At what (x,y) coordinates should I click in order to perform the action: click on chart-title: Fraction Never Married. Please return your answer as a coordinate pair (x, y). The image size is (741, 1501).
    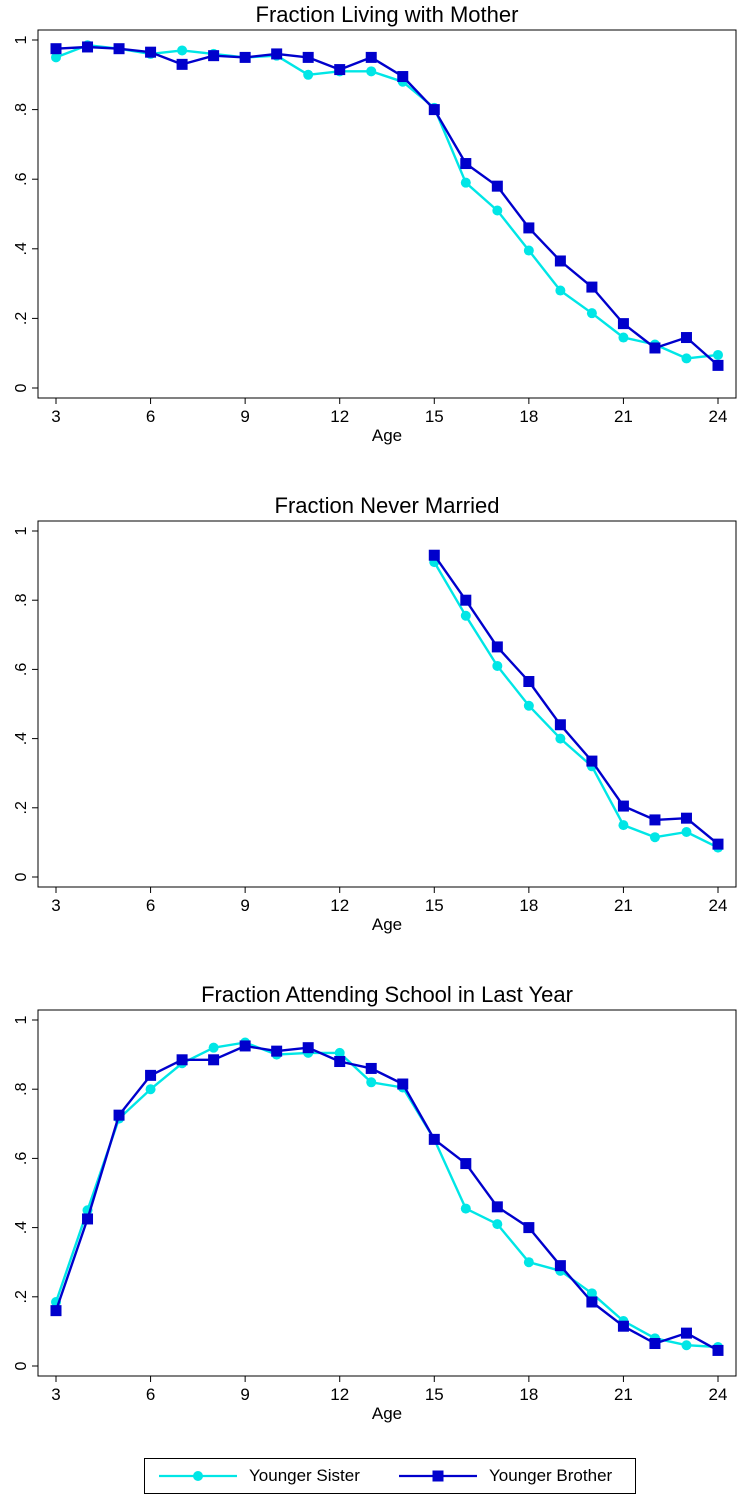
    Looking at the image, I should click on (387, 505).